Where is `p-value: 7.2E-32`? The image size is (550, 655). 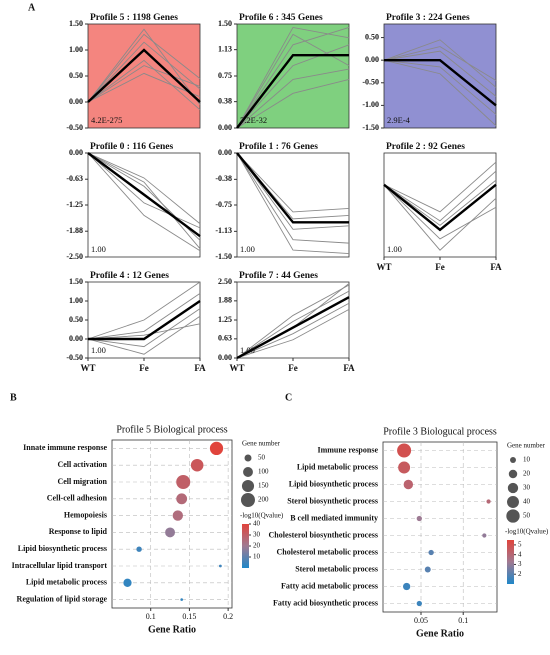
p-value: 7.2E-32 is located at coordinates (253, 120).